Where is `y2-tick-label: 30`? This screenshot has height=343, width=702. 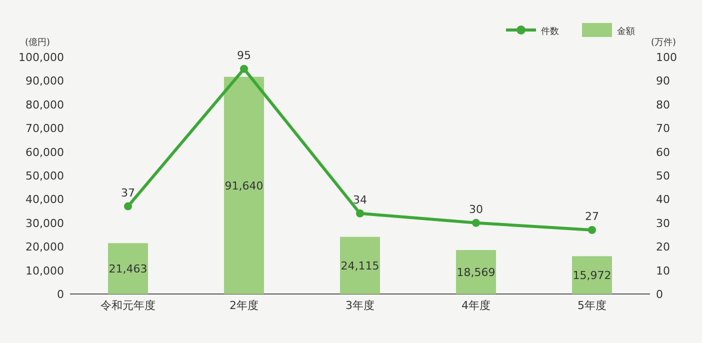 y2-tick-label: 30 is located at coordinates (663, 223).